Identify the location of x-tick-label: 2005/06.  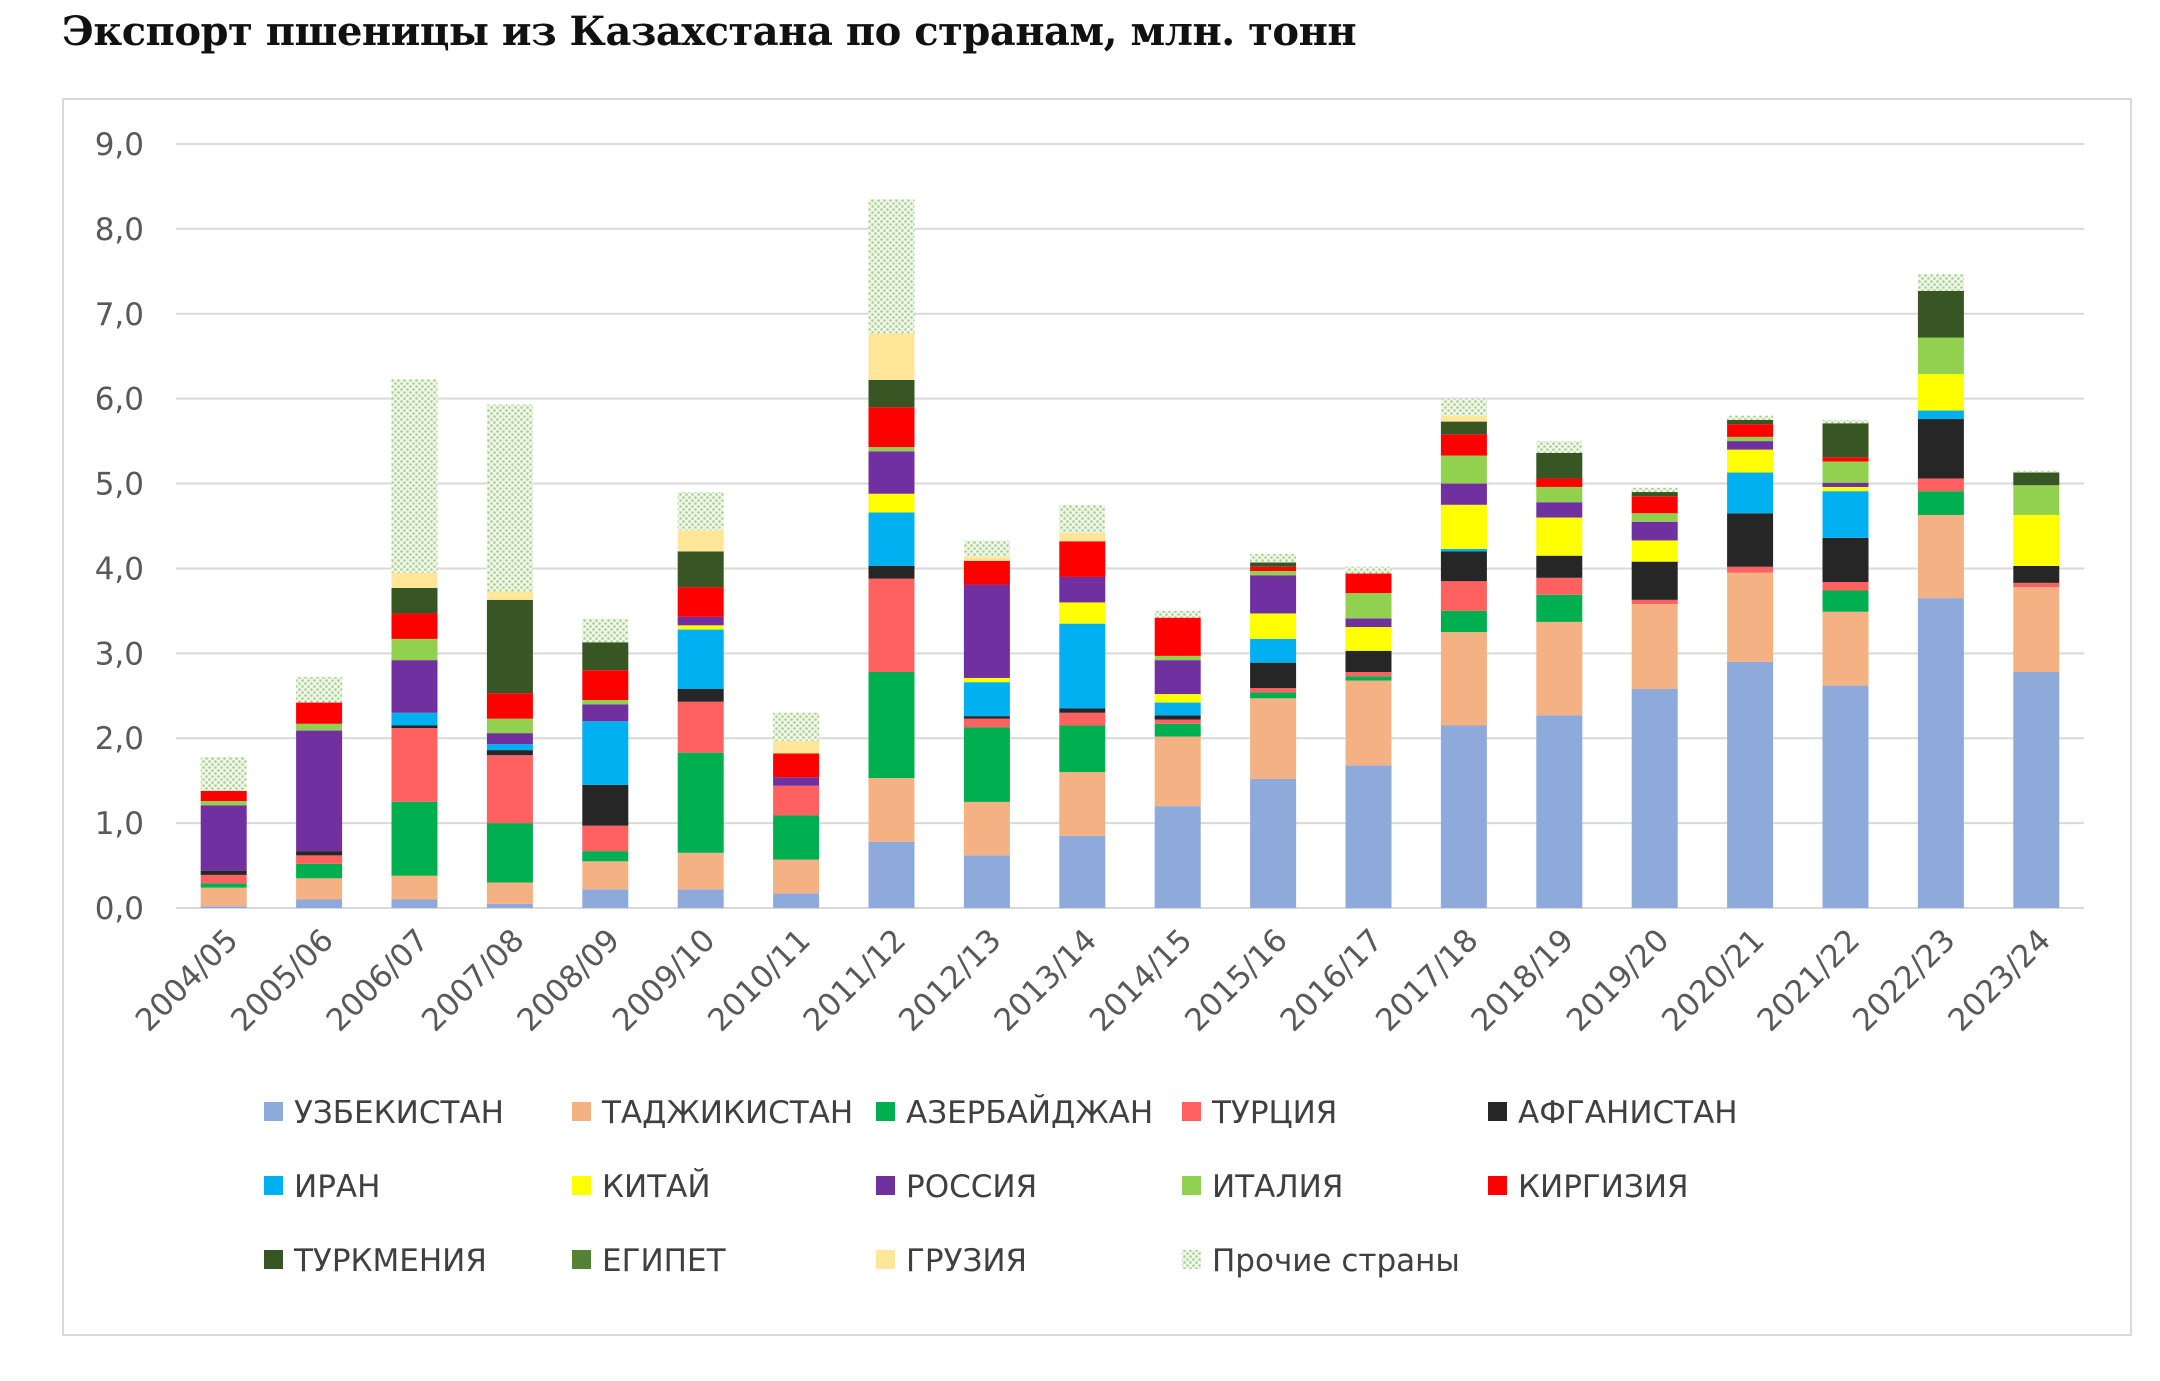
(282, 980).